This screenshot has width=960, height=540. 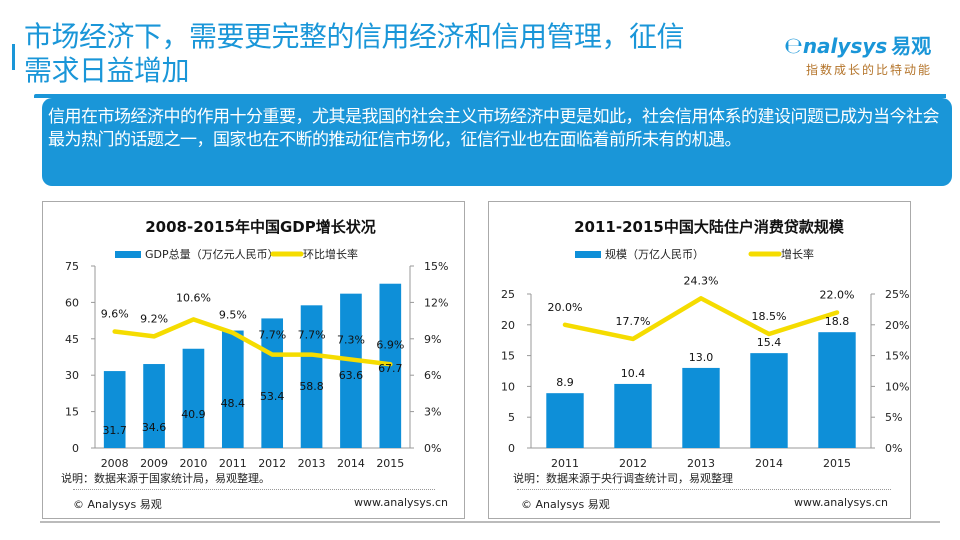 I want to click on line-value-label: 18.5%, so click(x=769, y=316).